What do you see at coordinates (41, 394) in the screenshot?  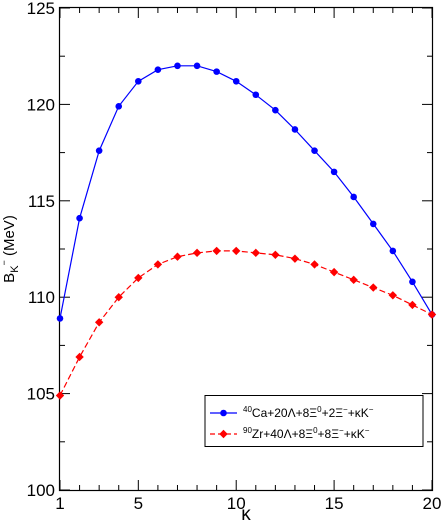 I see `y-tick-label: 105` at bounding box center [41, 394].